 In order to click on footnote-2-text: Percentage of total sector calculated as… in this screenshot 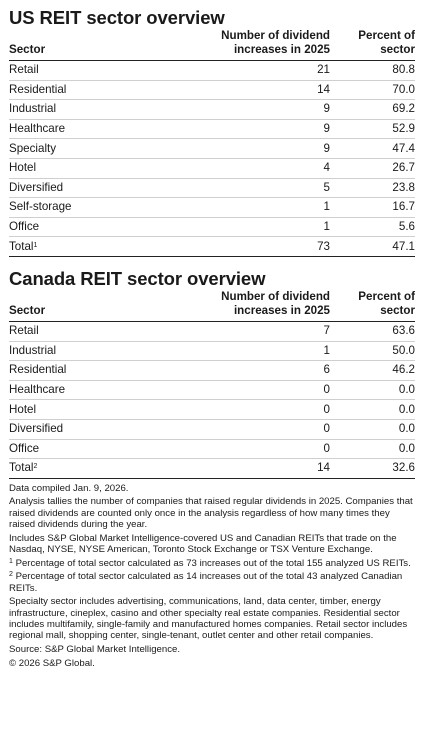, I will do `click(206, 582)`.